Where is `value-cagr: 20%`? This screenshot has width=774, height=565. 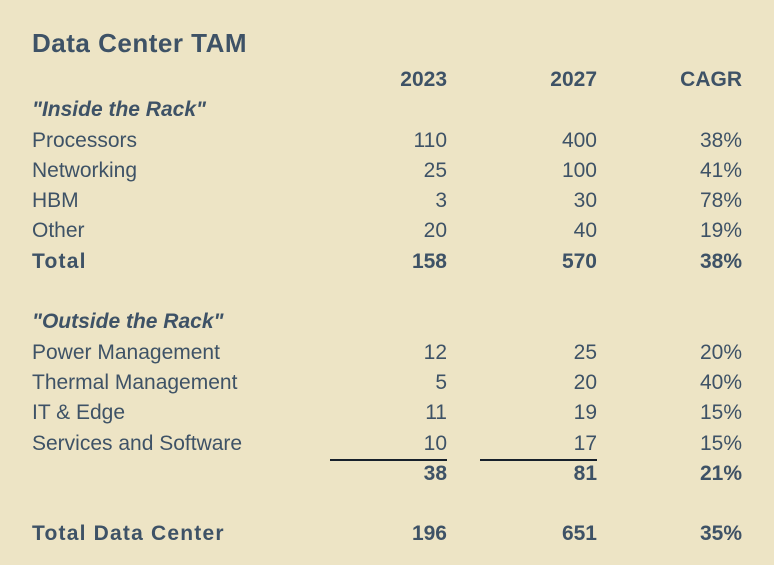
value-cagr: 20% is located at coordinates (720, 352).